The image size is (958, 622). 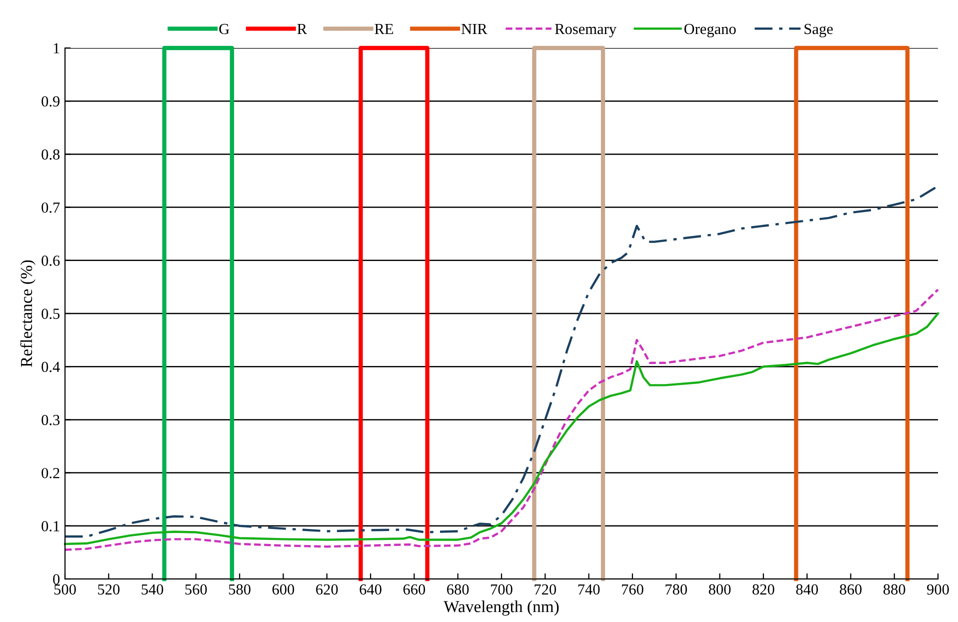 I want to click on legend-label: Oregano, so click(x=710, y=31).